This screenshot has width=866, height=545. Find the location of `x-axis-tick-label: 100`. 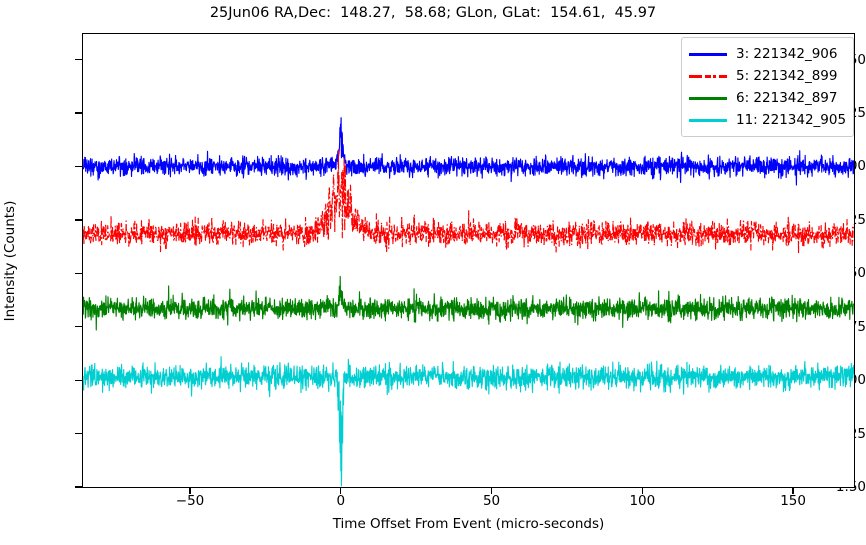

x-axis-tick-label: 100 is located at coordinates (642, 501).